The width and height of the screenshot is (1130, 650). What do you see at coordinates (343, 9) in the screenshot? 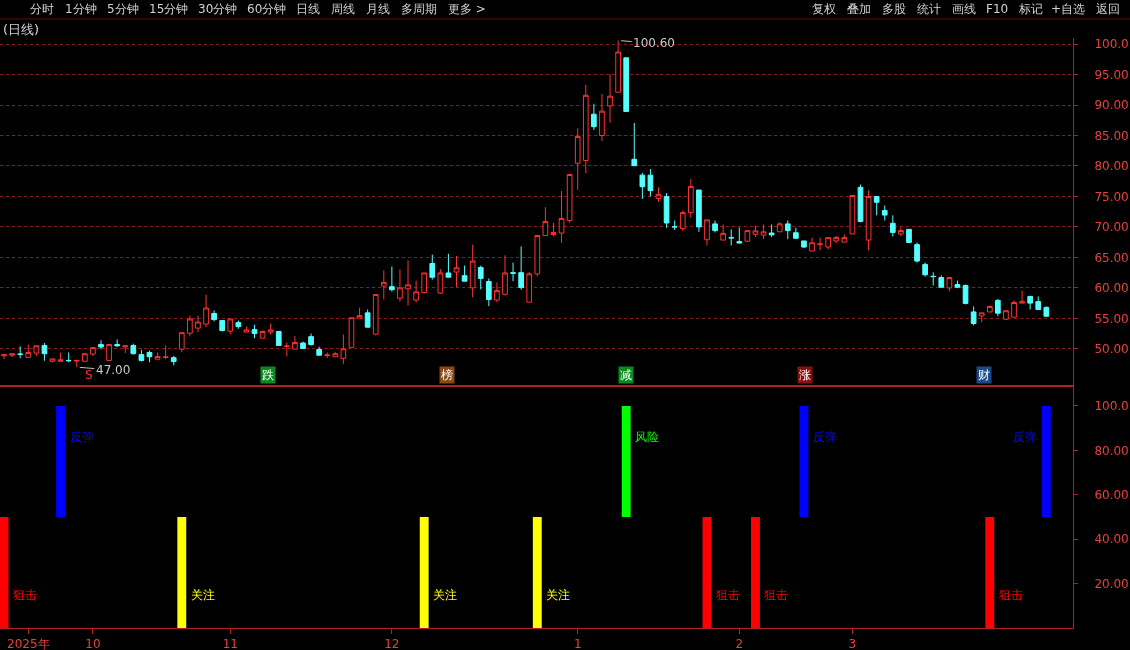
I see `text: 周线` at bounding box center [343, 9].